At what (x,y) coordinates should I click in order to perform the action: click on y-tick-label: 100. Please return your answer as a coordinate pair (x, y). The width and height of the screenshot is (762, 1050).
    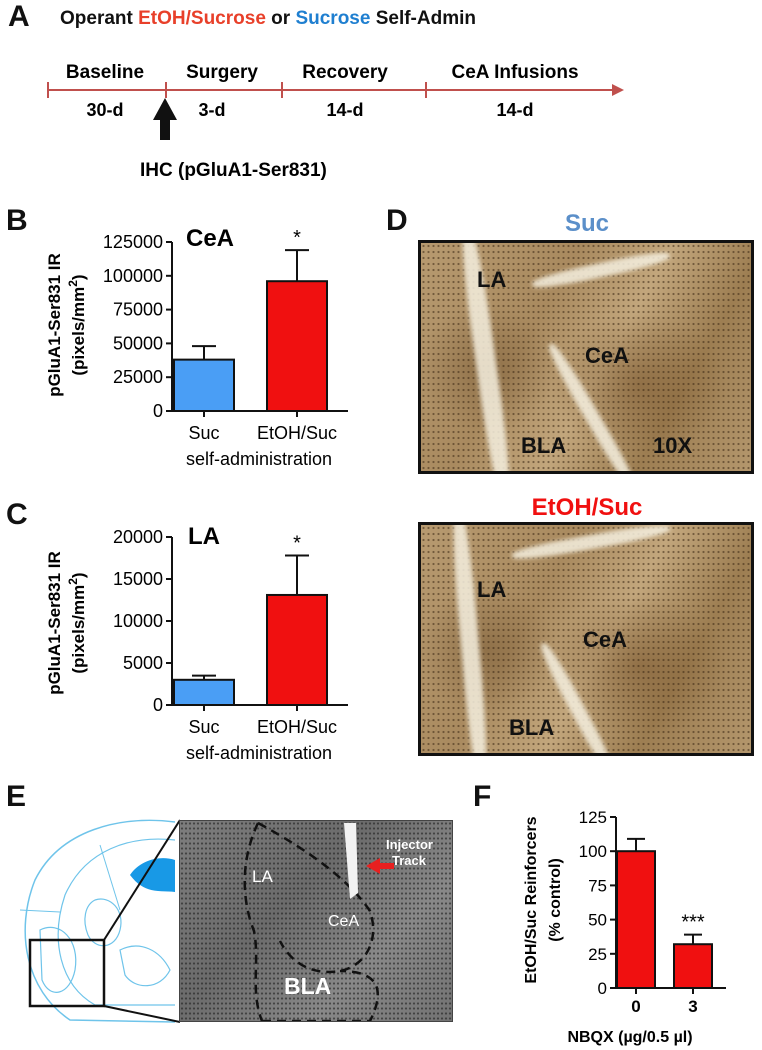
    Looking at the image, I should click on (593, 851).